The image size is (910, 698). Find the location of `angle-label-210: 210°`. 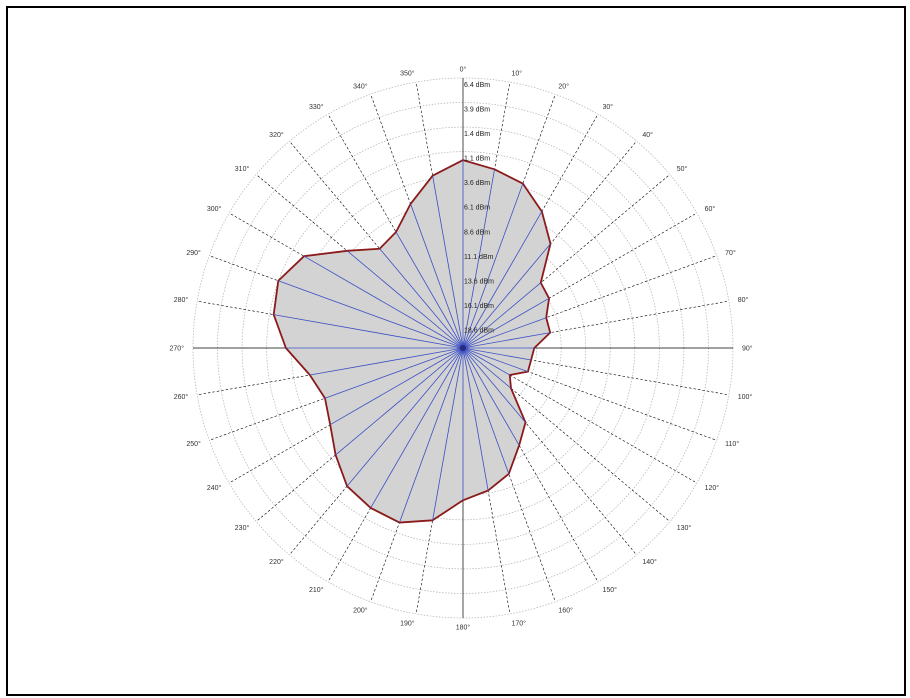

angle-label-210: 210° is located at coordinates (316, 590).